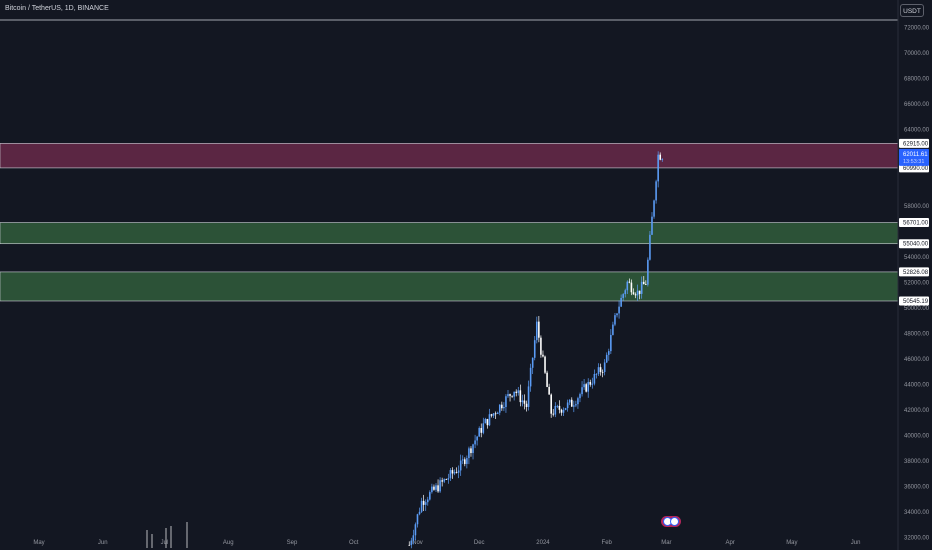 The height and width of the screenshot is (550, 932). I want to click on y-tick-label: 66000.00, so click(917, 105).